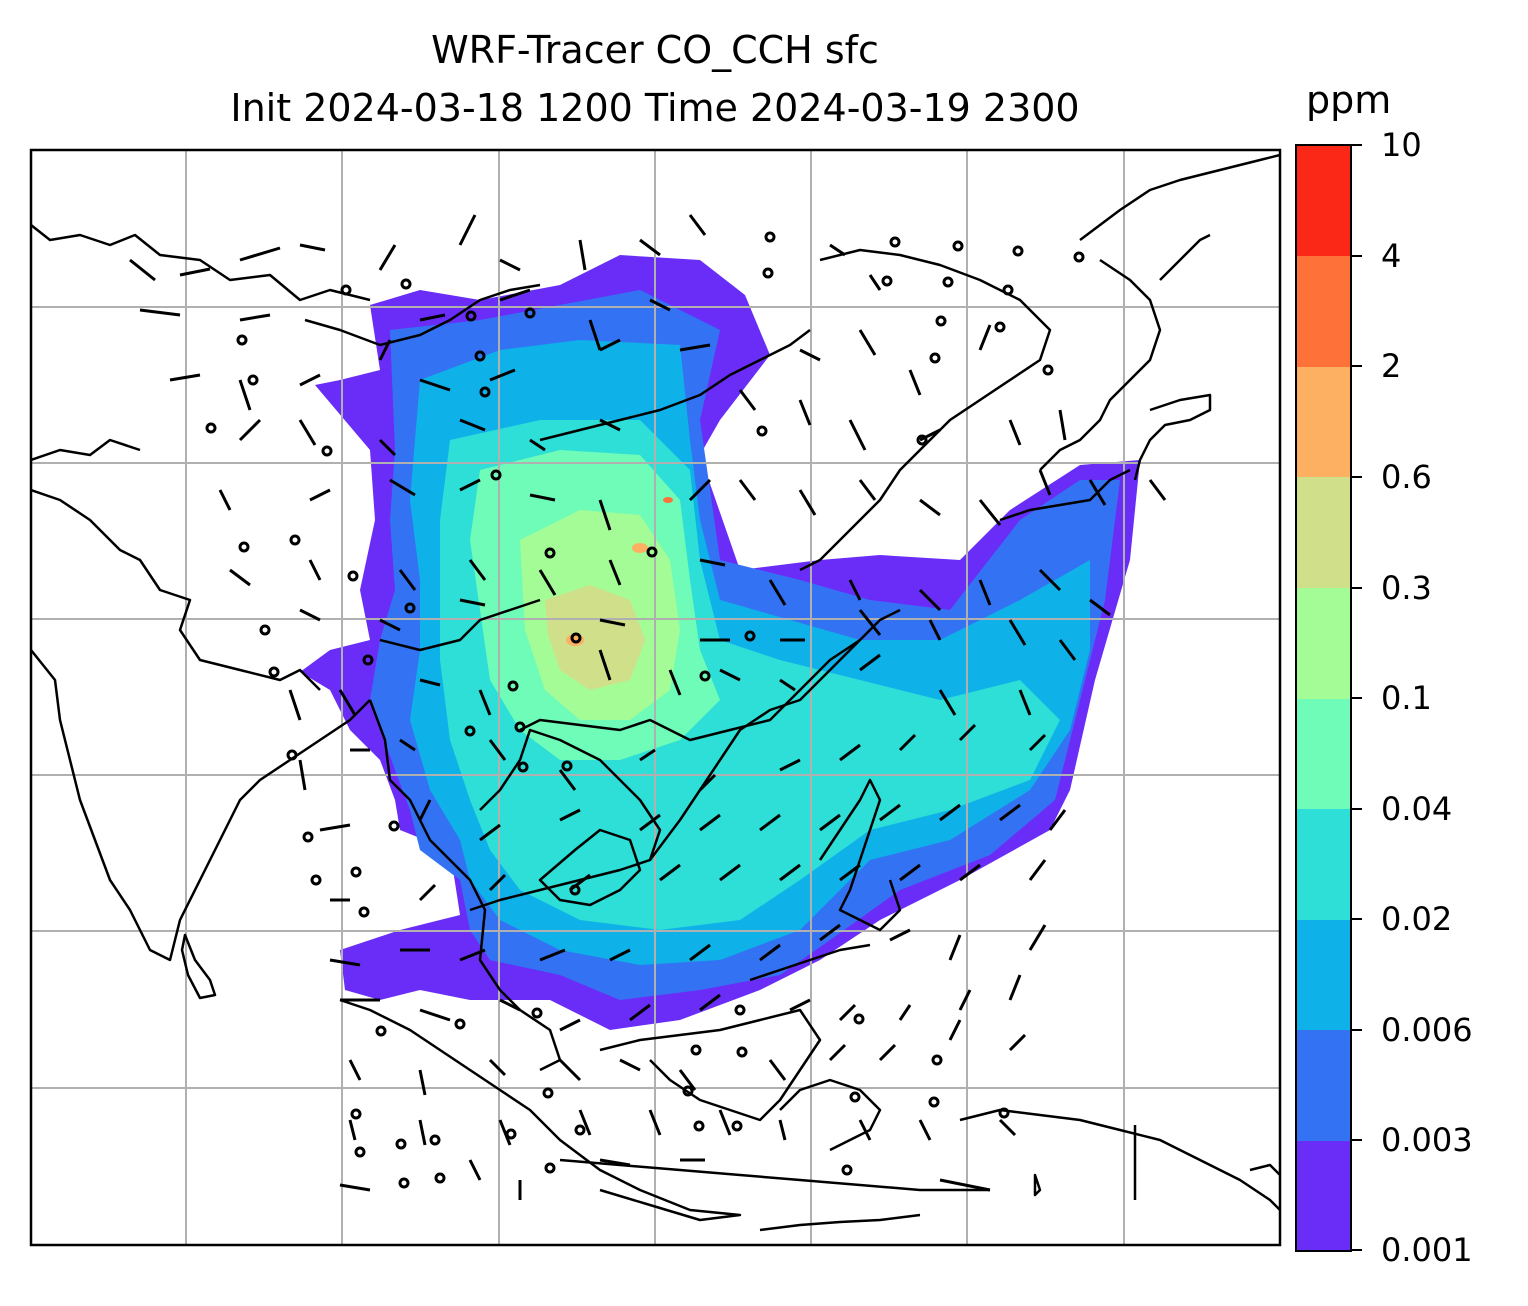 The image size is (1528, 1306). I want to click on colorbar-tick-label: 10, so click(1401, 145).